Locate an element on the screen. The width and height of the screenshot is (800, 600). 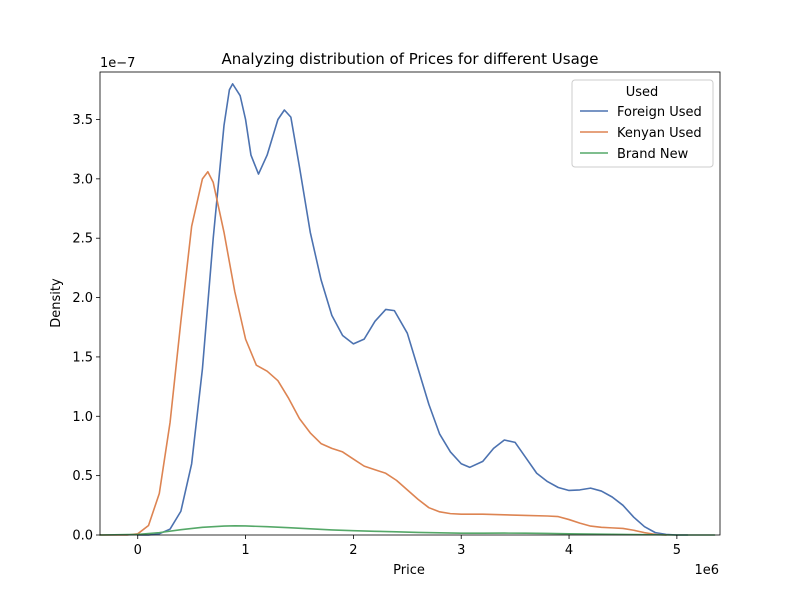
legend: Used Foreign Used Kenyan Used Brand New is located at coordinates (642, 123).